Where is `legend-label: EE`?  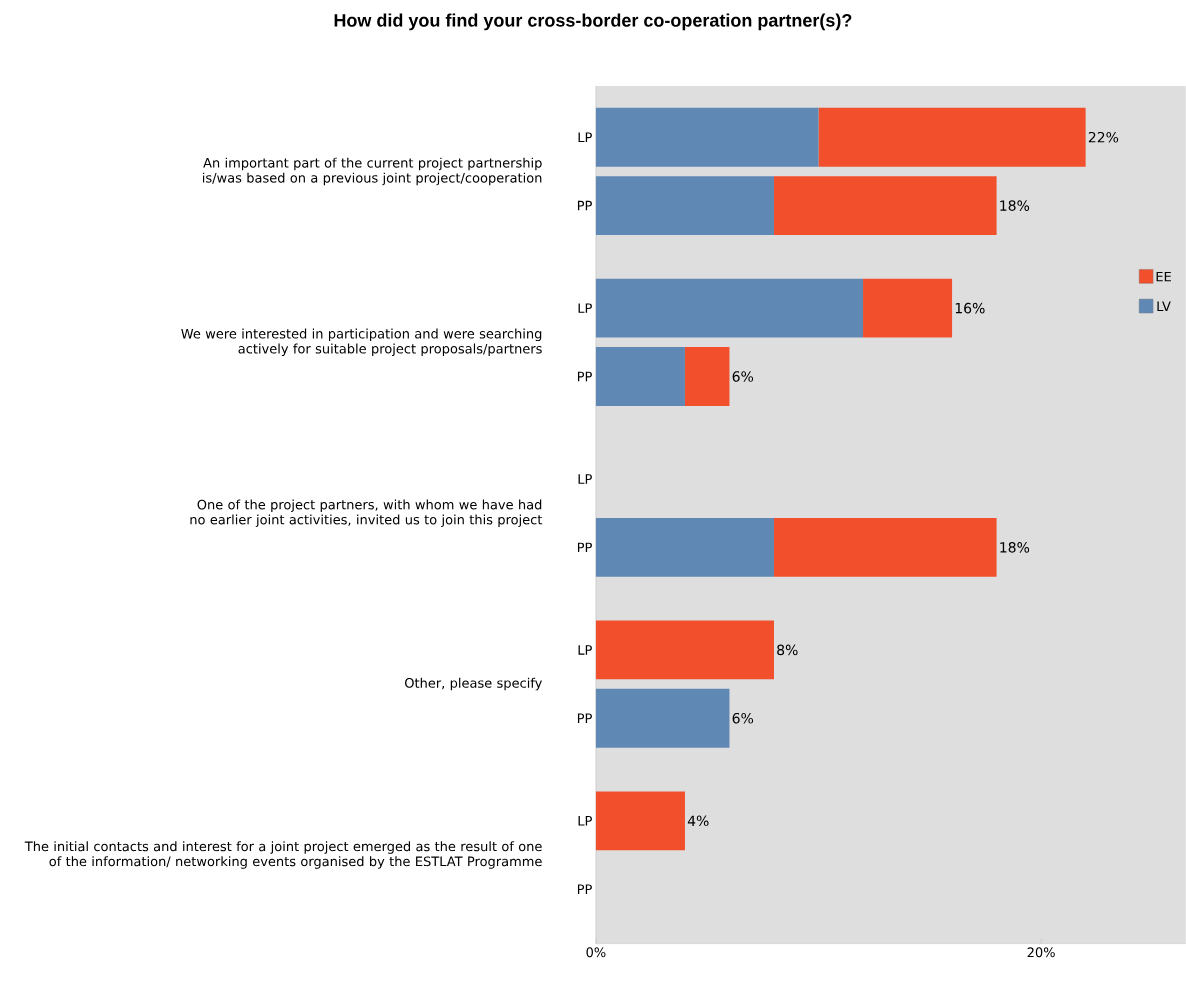
legend-label: EE is located at coordinates (1163, 276).